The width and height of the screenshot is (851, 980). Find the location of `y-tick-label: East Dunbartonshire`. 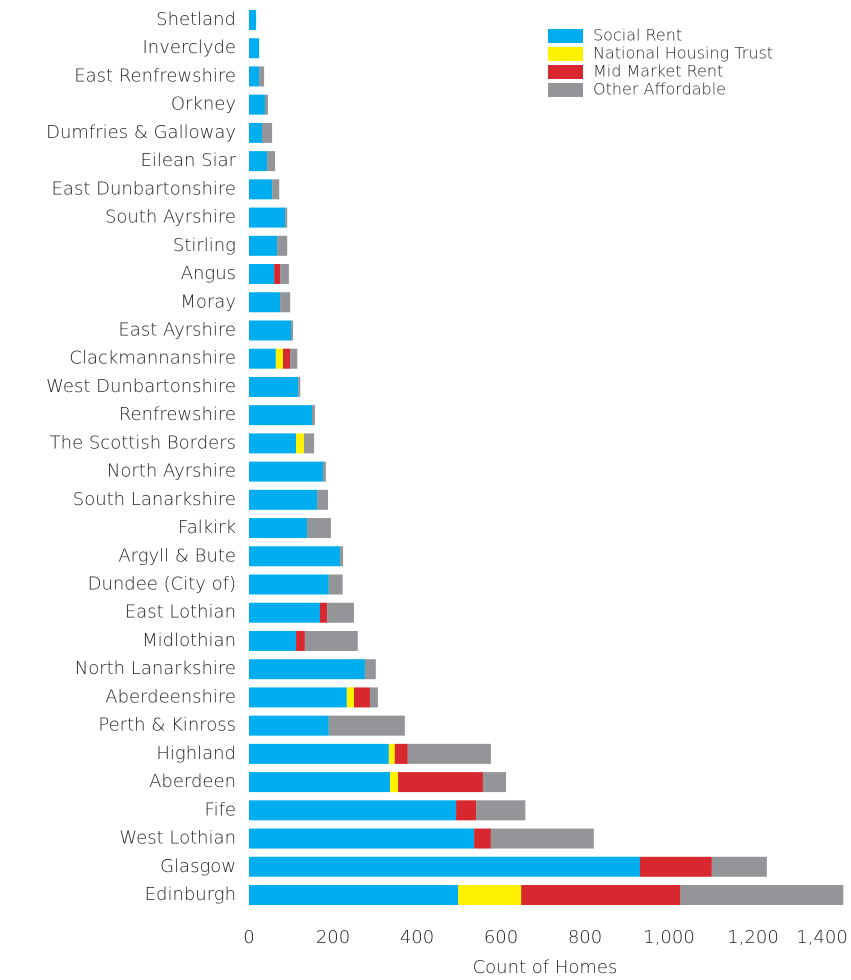

y-tick-label: East Dunbartonshire is located at coordinates (144, 188).